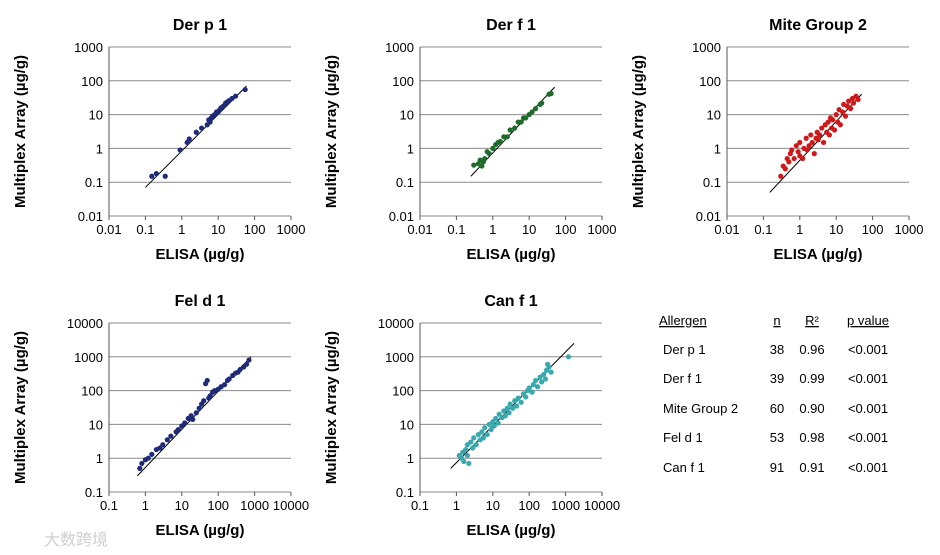  What do you see at coordinates (684, 349) in the screenshot?
I see `table-cell: Der p 1` at bounding box center [684, 349].